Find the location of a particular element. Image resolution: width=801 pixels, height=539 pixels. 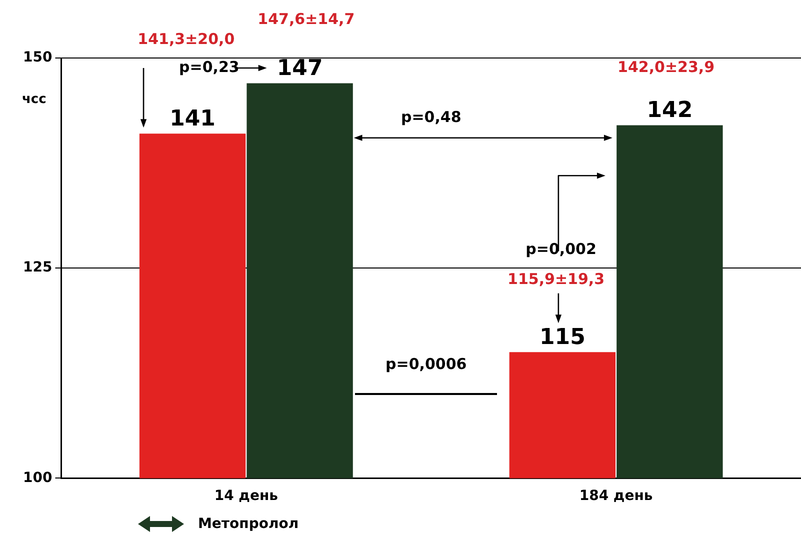

data-label: 147 is located at coordinates (299, 68).